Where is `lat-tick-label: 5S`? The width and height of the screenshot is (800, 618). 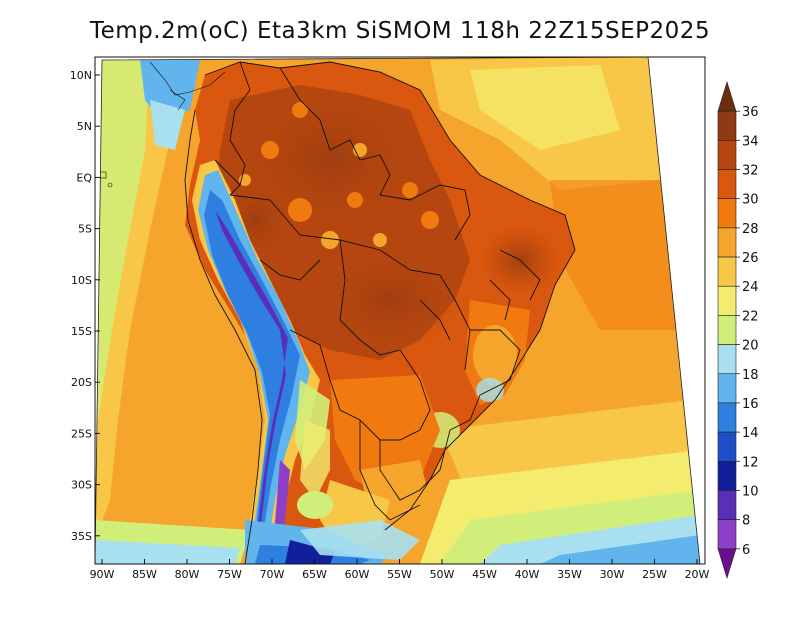 lat-tick-label: 5S is located at coordinates (85, 229).